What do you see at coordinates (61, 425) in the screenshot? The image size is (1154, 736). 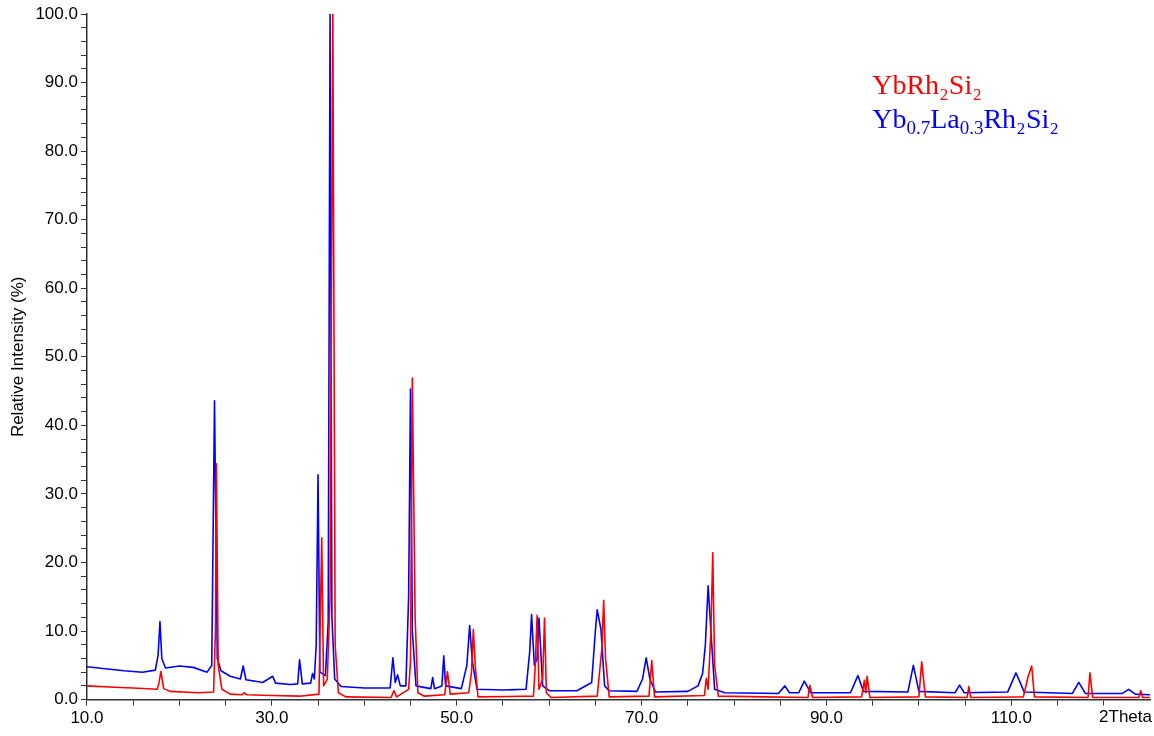 I see `y-tick-label: 40.0` at bounding box center [61, 425].